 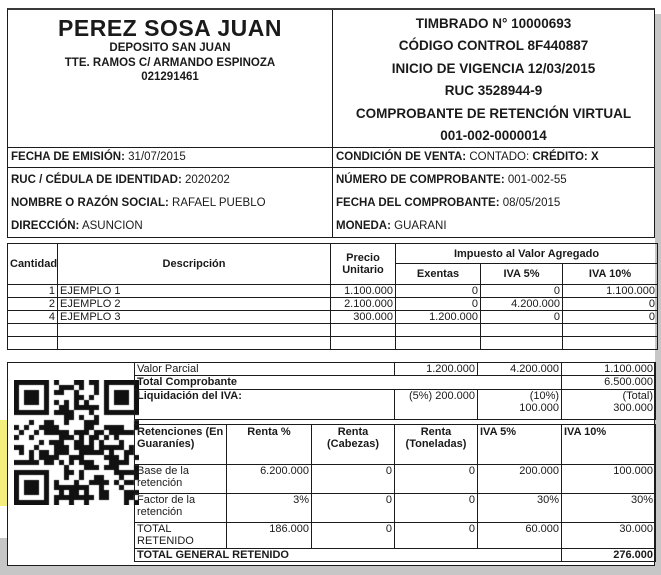 I want to click on col-group-iva: Impuesto al Valor Agregado, so click(x=526, y=253).